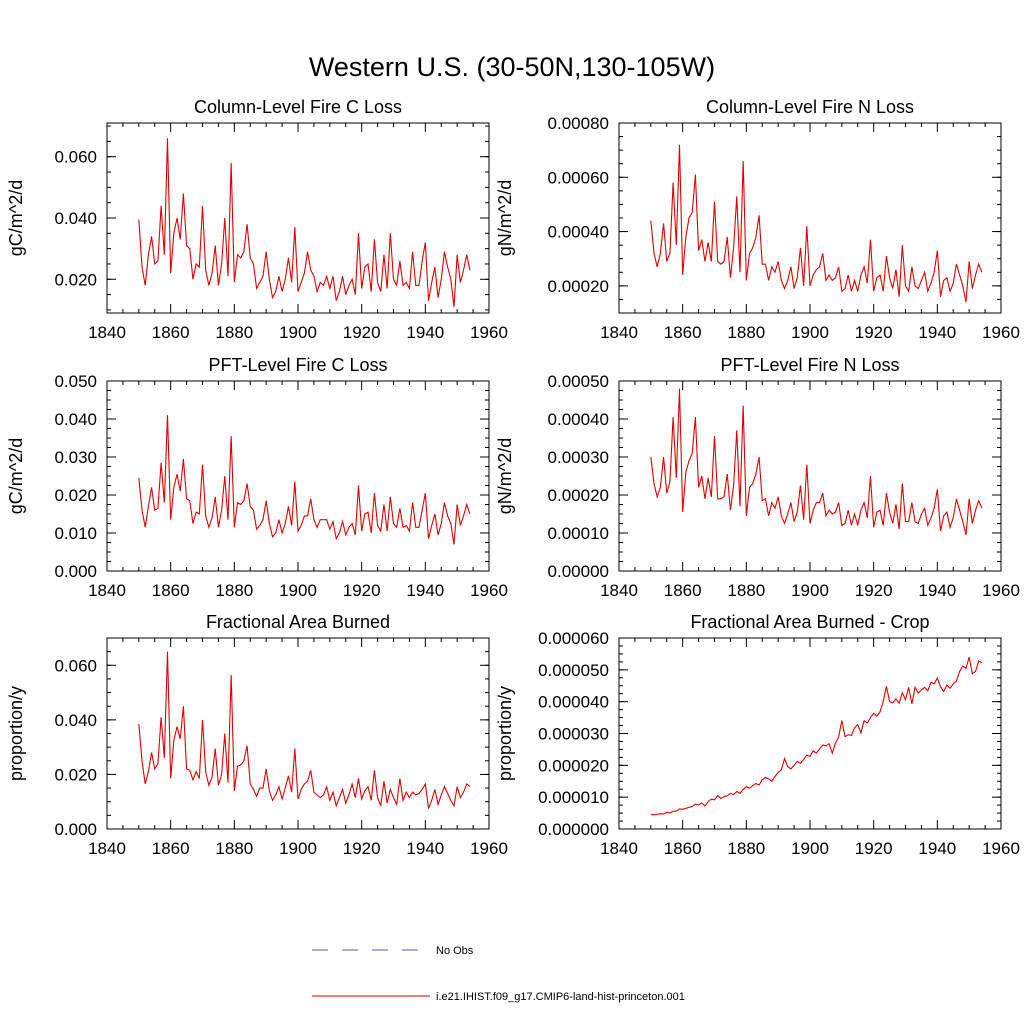 This screenshot has height=1024, width=1024. I want to click on y-tick-label: 0.050, so click(75, 381).